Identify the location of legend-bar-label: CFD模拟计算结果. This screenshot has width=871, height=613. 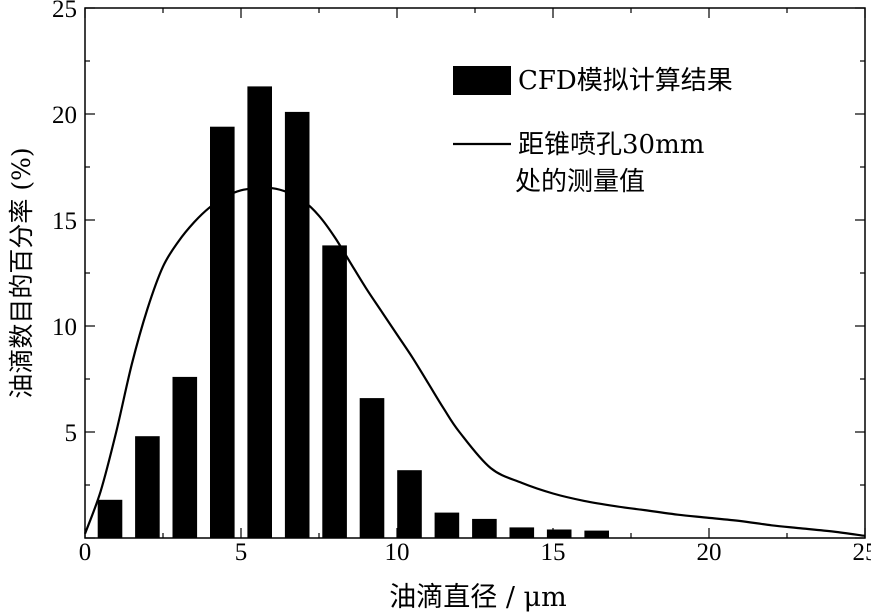
(625, 81).